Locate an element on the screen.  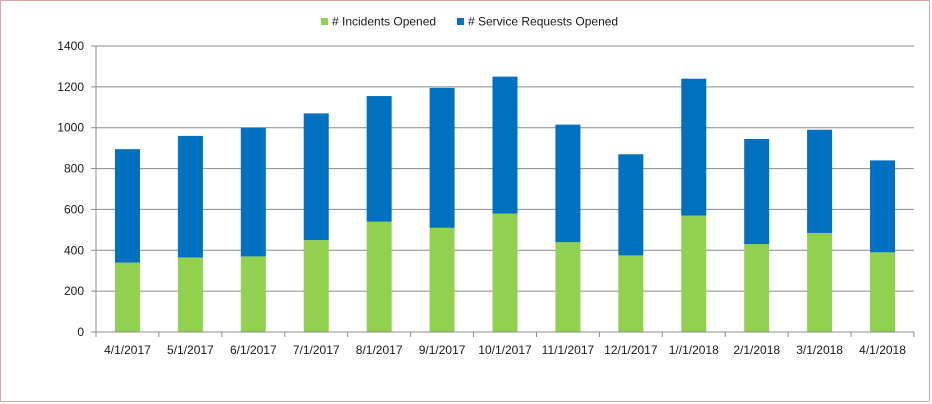
y-tick-label: 1400 is located at coordinates (70, 46).